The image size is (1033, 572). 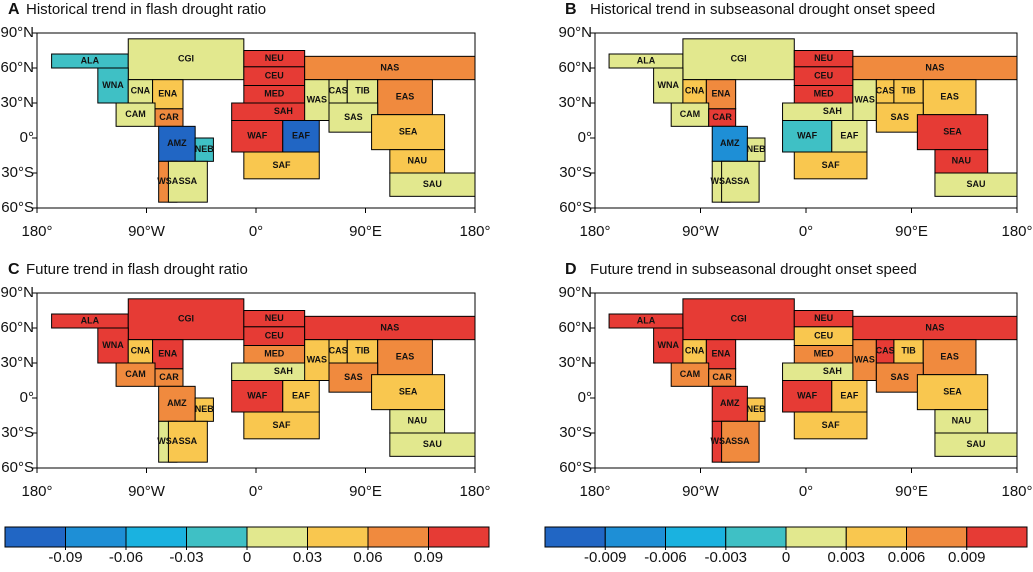 I want to click on y-tick-label: 60°N, so click(x=575, y=67).